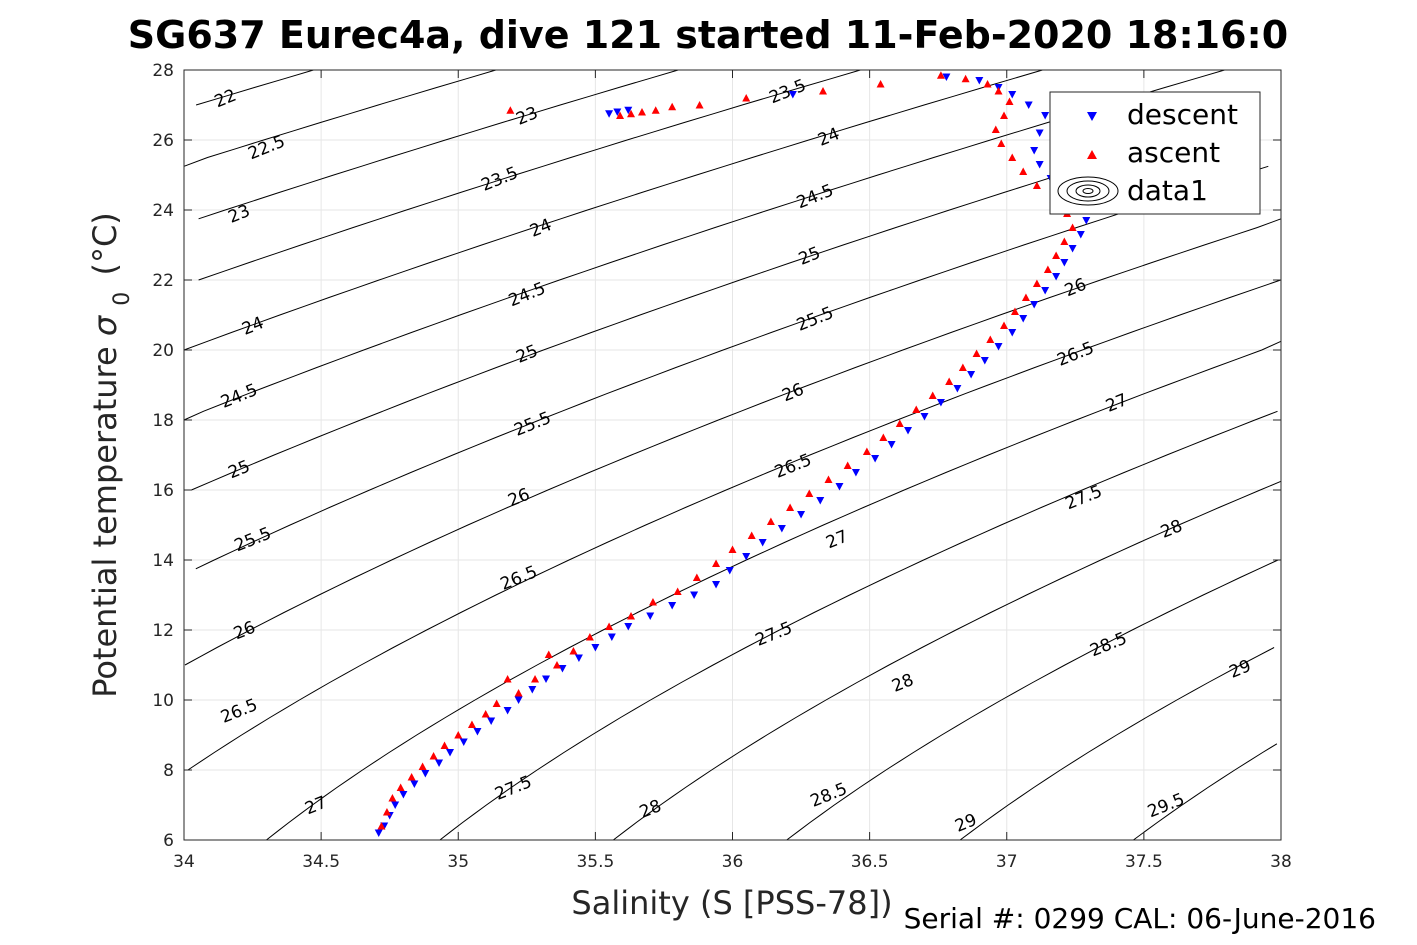  Describe the element at coordinates (163, 631) in the screenshot. I see `y-tick-label: 12` at that location.